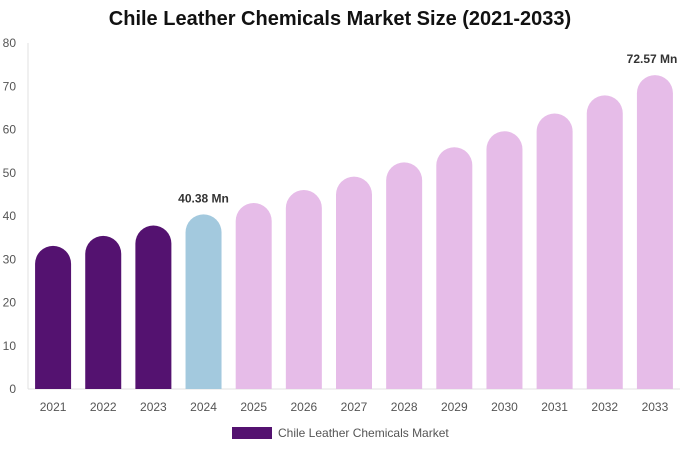 Image resolution: width=680 pixels, height=450 pixels. What do you see at coordinates (252, 433) in the screenshot?
I see `legend-swatch` at bounding box center [252, 433].